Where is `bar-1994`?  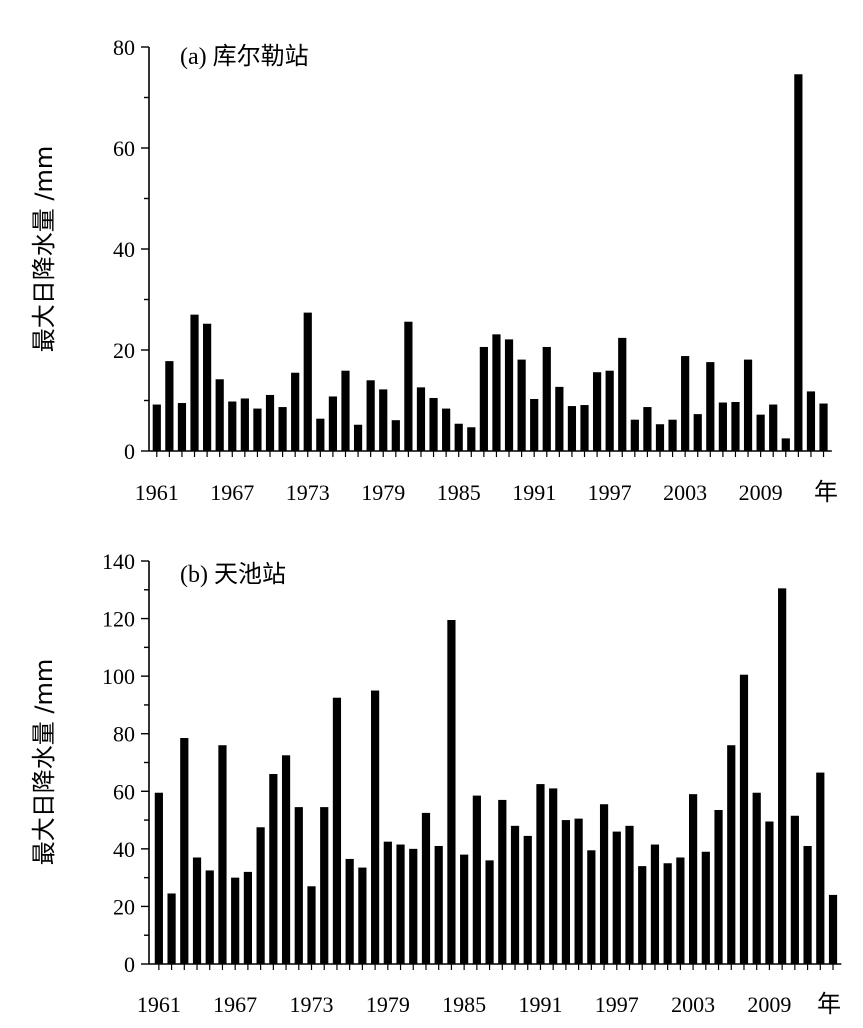 bar-1994 is located at coordinates (572, 428).